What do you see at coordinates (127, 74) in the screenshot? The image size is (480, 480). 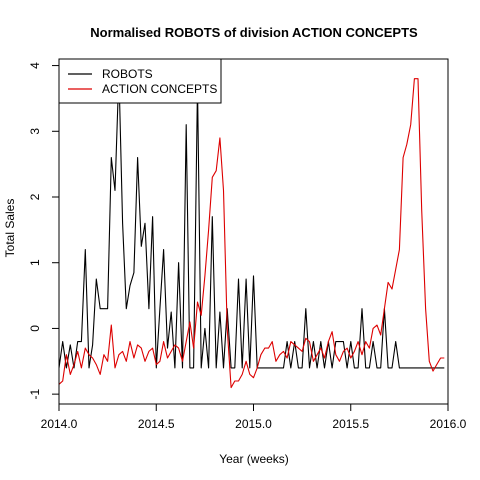 I see `legend-label: ROBOTS` at bounding box center [127, 74].